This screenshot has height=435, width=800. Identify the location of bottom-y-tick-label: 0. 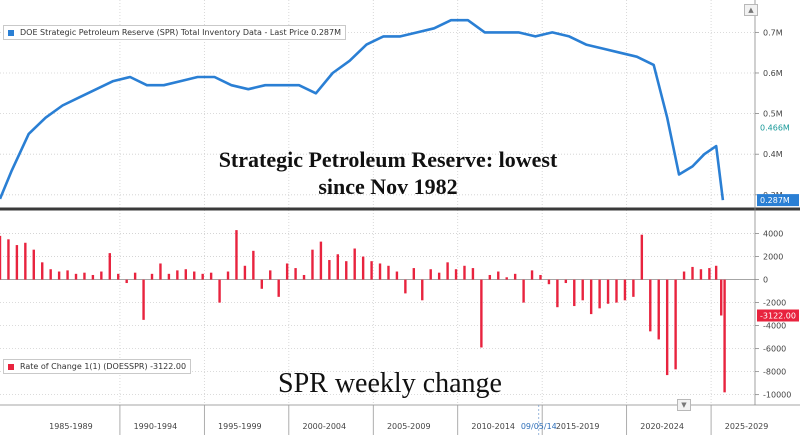
(765, 280).